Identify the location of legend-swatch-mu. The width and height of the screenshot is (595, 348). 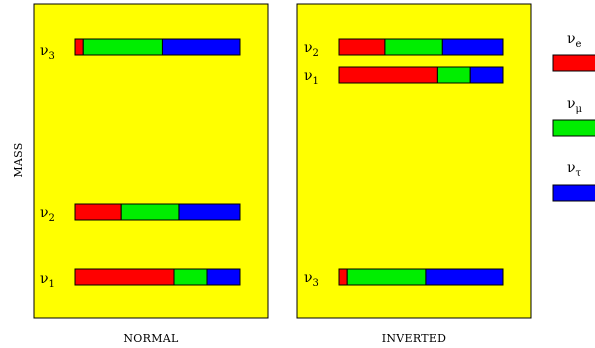
(573, 128).